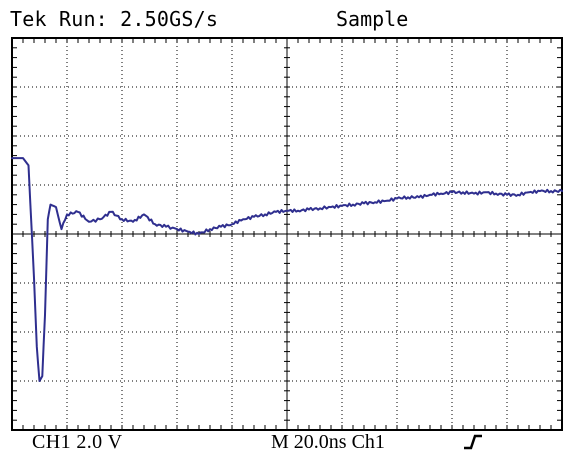 The image size is (568, 453). I want to click on rising-edge-icon, so click(473, 442).